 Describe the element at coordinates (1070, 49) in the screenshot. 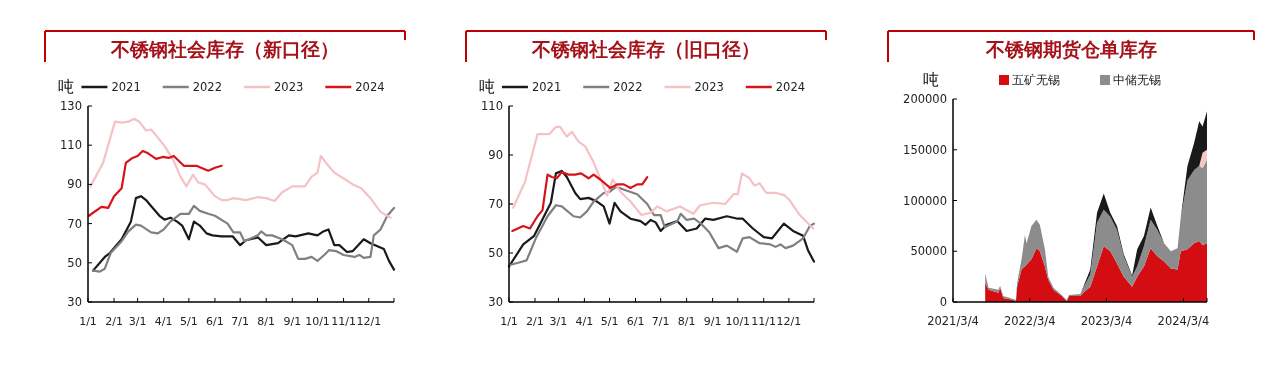

I see `chart-title: 不锈钢期货仓单库存` at that location.